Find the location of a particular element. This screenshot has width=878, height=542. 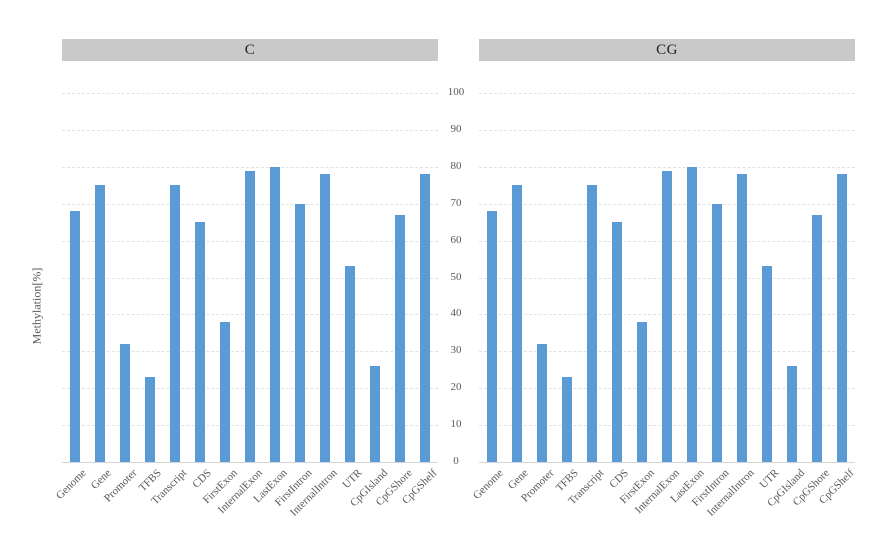

y-tick-label: 80 is located at coordinates (456, 165).